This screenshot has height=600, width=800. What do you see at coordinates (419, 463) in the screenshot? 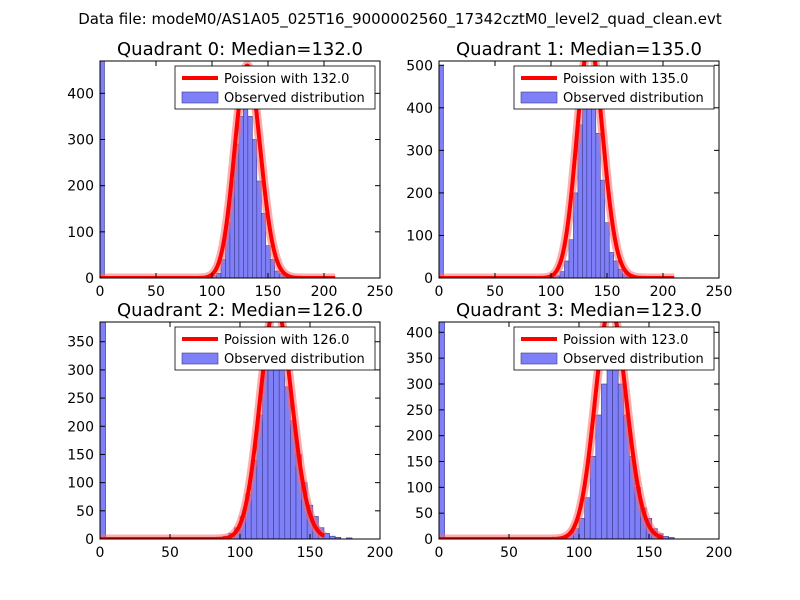
I see `y-tick-label: 150` at bounding box center [419, 463].